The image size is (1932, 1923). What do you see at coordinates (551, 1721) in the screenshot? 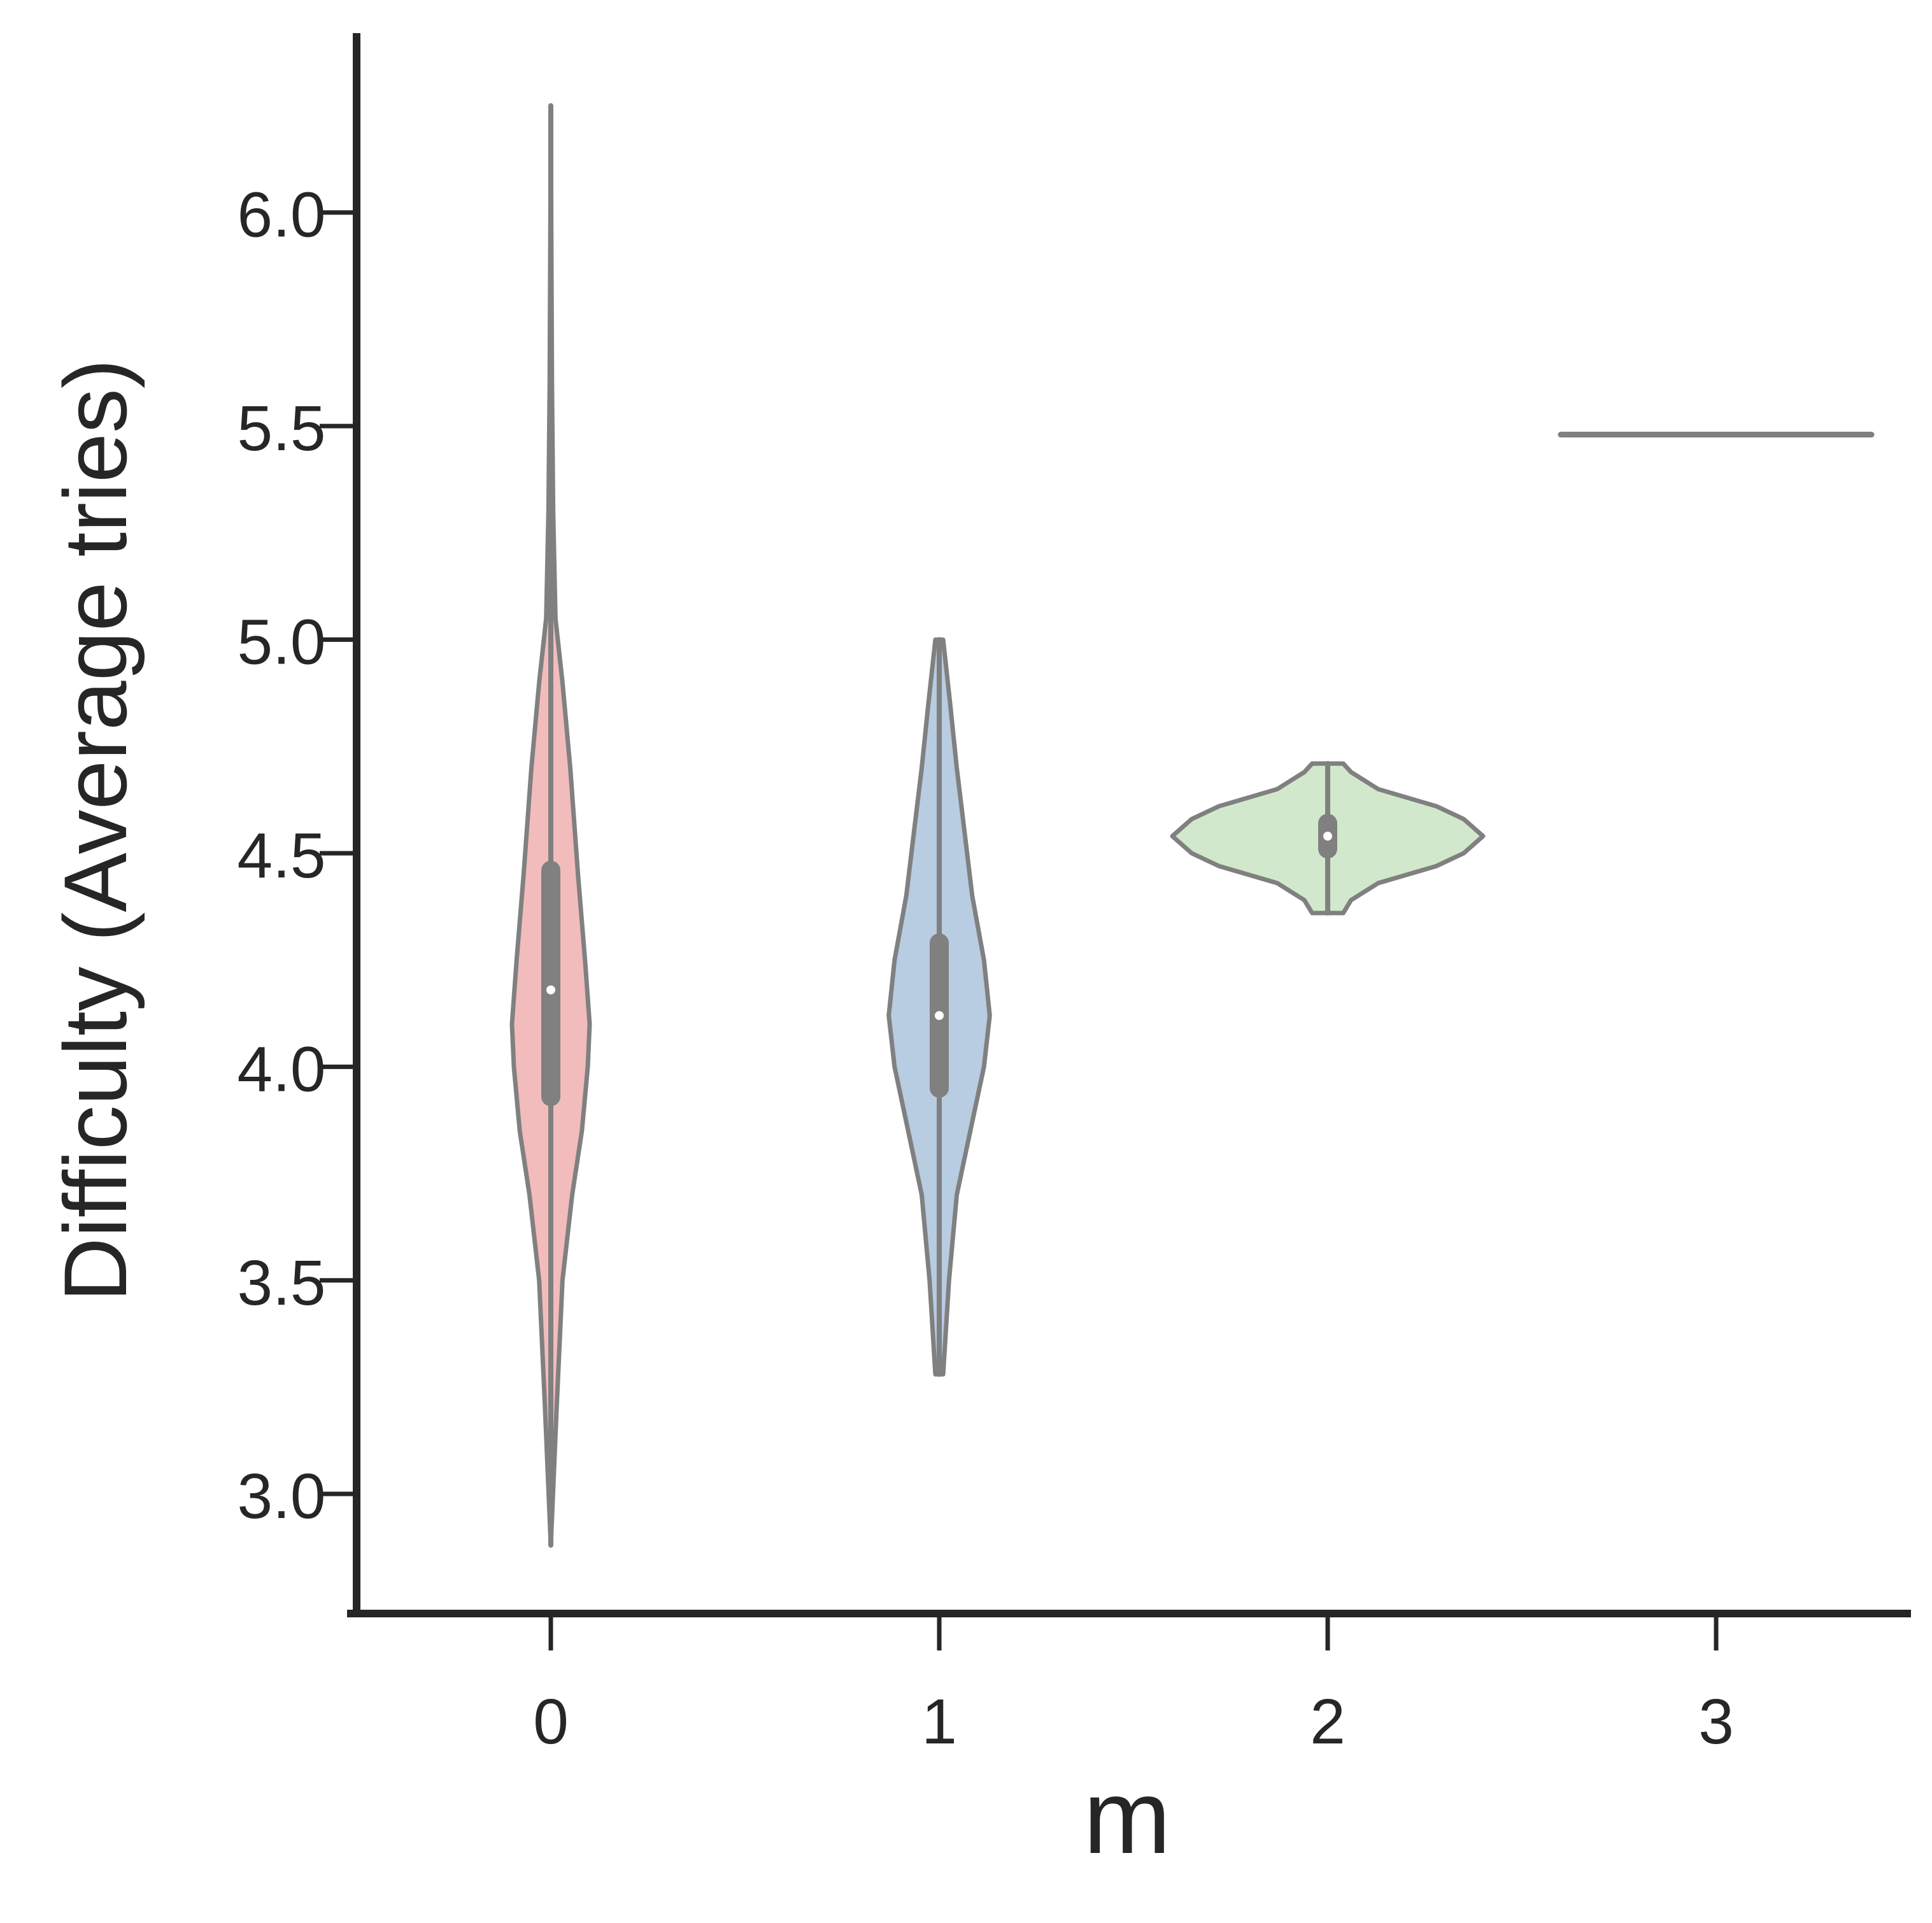
I see `x-tick-label: 0` at bounding box center [551, 1721].